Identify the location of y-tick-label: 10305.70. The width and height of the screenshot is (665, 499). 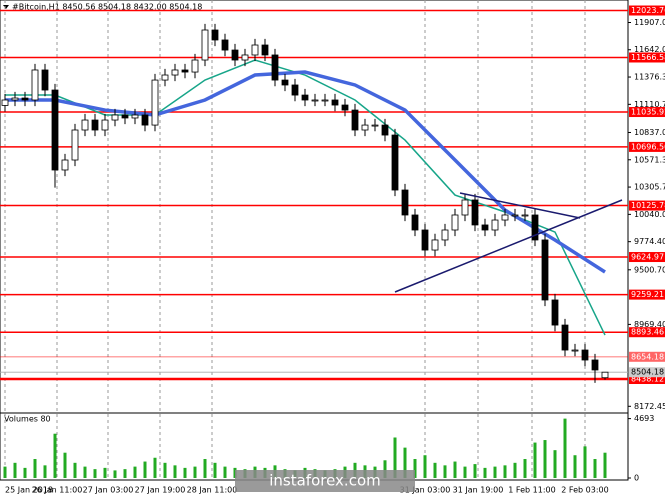
(649, 187).